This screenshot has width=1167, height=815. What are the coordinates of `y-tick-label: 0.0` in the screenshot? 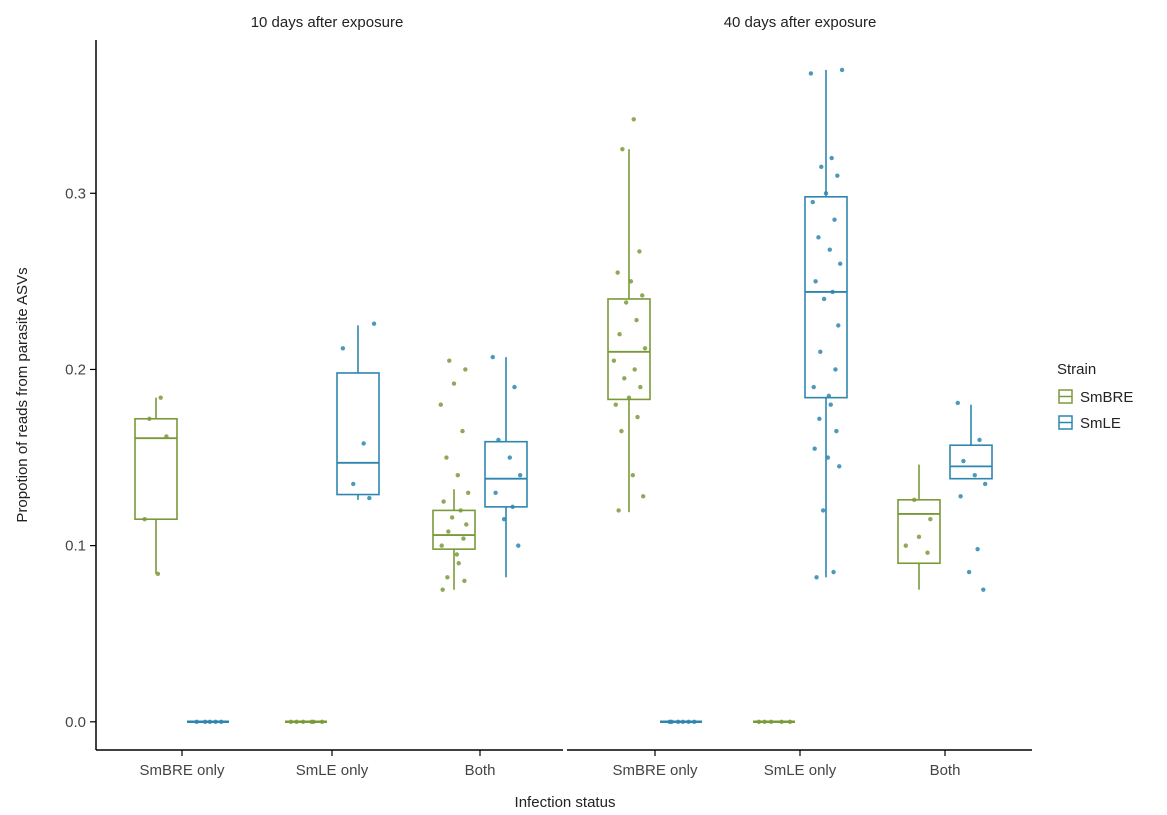 It's located at (75, 722).